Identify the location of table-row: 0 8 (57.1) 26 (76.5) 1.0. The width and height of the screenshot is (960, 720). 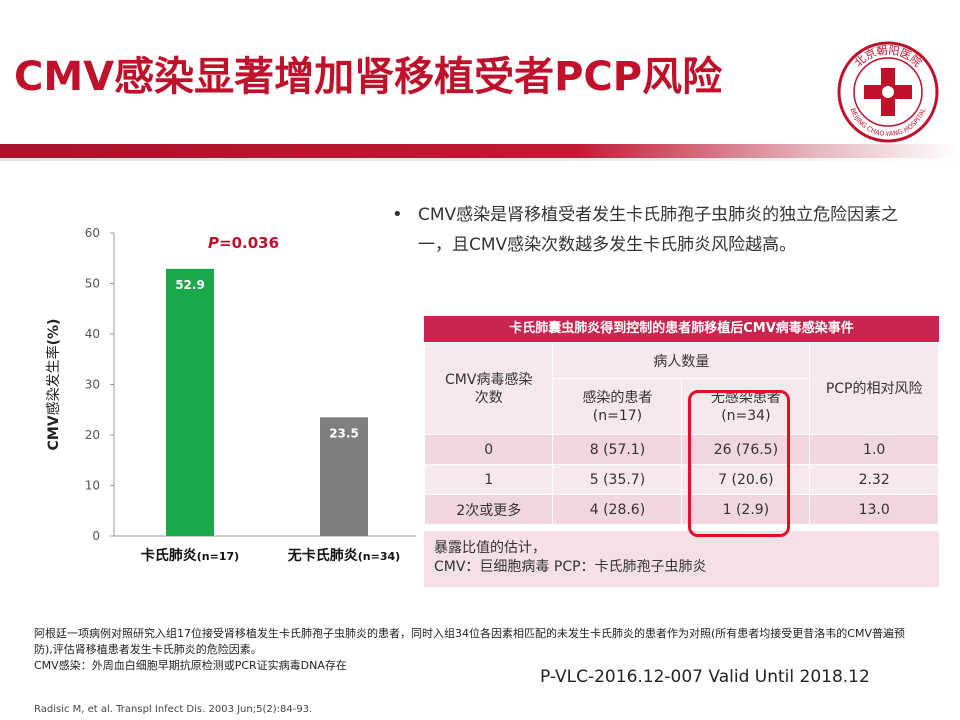
(681, 449).